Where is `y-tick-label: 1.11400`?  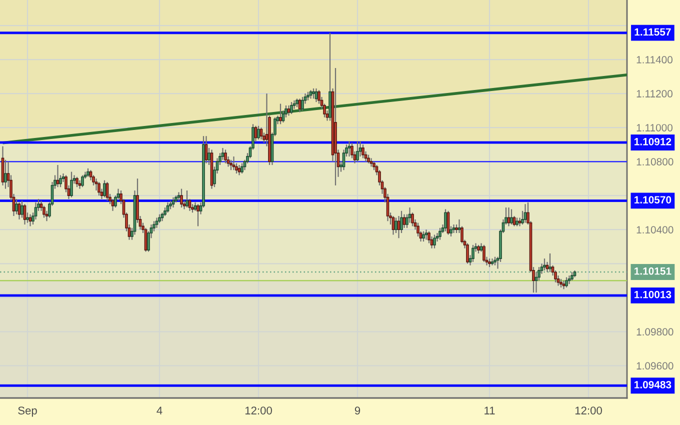 y-tick-label: 1.11400 is located at coordinates (654, 60).